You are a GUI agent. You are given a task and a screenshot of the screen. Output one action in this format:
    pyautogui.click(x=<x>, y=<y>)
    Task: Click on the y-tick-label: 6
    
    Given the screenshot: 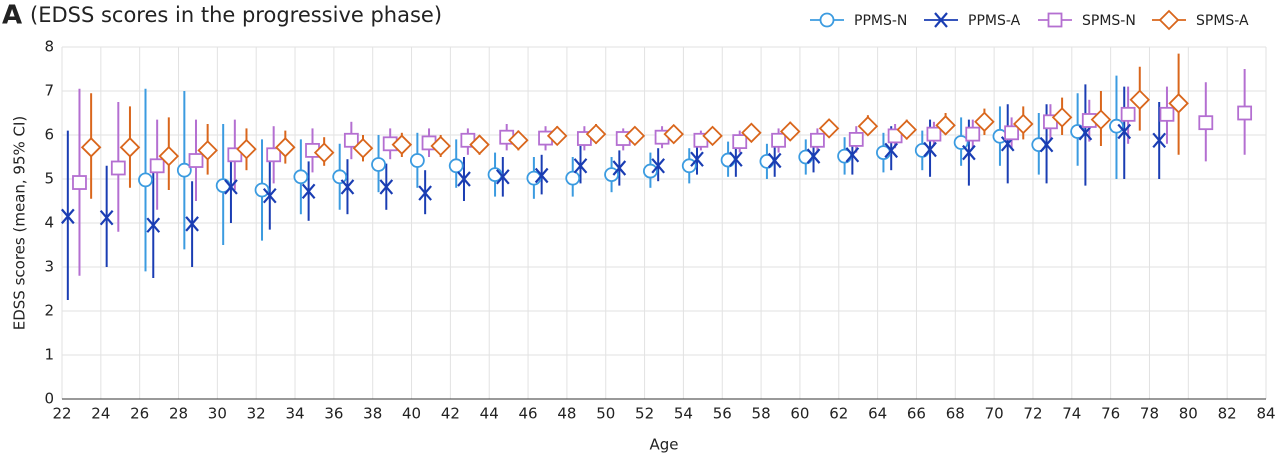 What is the action you would take?
    pyautogui.click(x=49, y=135)
    